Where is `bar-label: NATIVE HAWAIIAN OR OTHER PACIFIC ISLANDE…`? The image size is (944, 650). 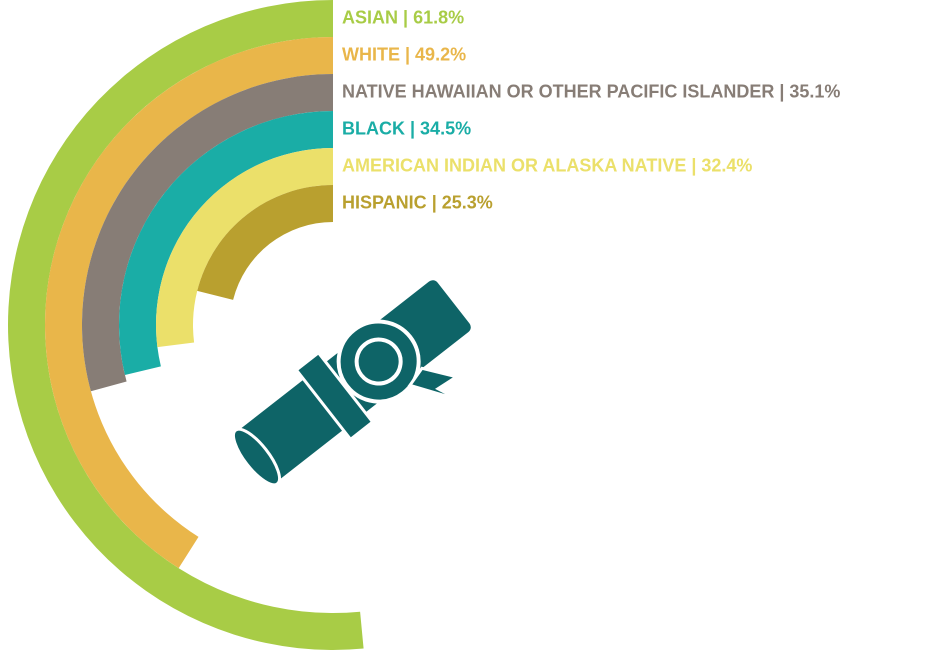 bar-label: NATIVE HAWAIIAN OR OTHER PACIFIC ISLANDE… is located at coordinates (591, 91).